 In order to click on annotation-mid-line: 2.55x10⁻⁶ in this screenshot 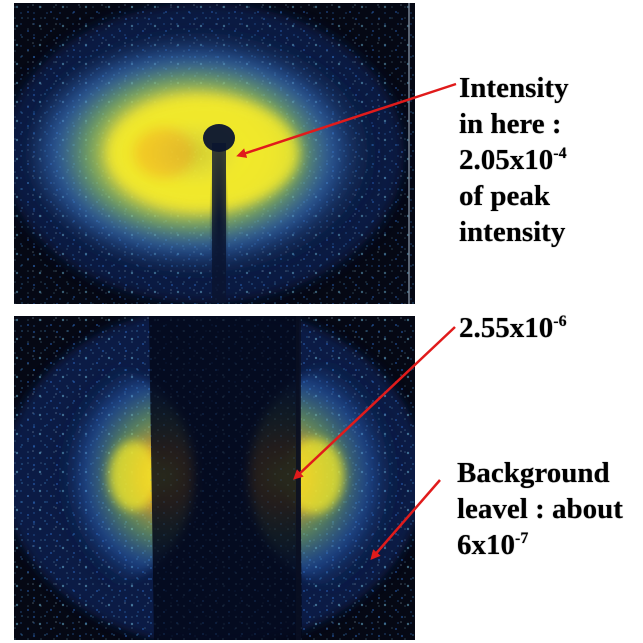, I will do `click(513, 328)`.